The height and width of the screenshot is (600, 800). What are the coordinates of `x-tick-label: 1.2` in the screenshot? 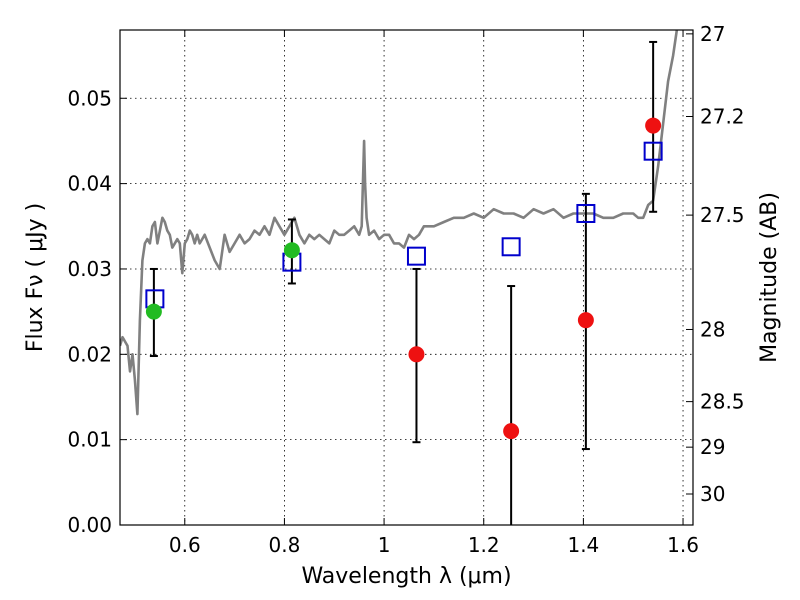 It's located at (484, 545).